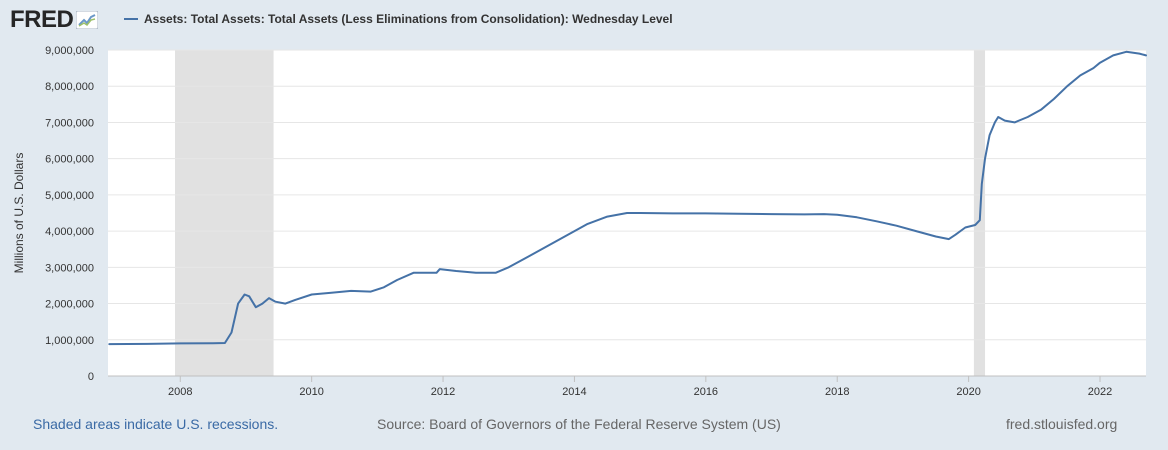 This screenshot has width=1168, height=450. Describe the element at coordinates (156, 424) in the screenshot. I see `recession-note-link: Shaded areas indicate U.S. recessions.` at that location.